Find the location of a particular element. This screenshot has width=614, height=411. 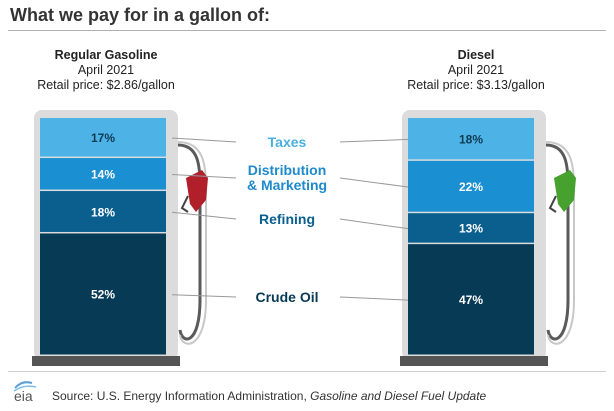

diesel-taxes-label: 18% is located at coordinates (471, 139).